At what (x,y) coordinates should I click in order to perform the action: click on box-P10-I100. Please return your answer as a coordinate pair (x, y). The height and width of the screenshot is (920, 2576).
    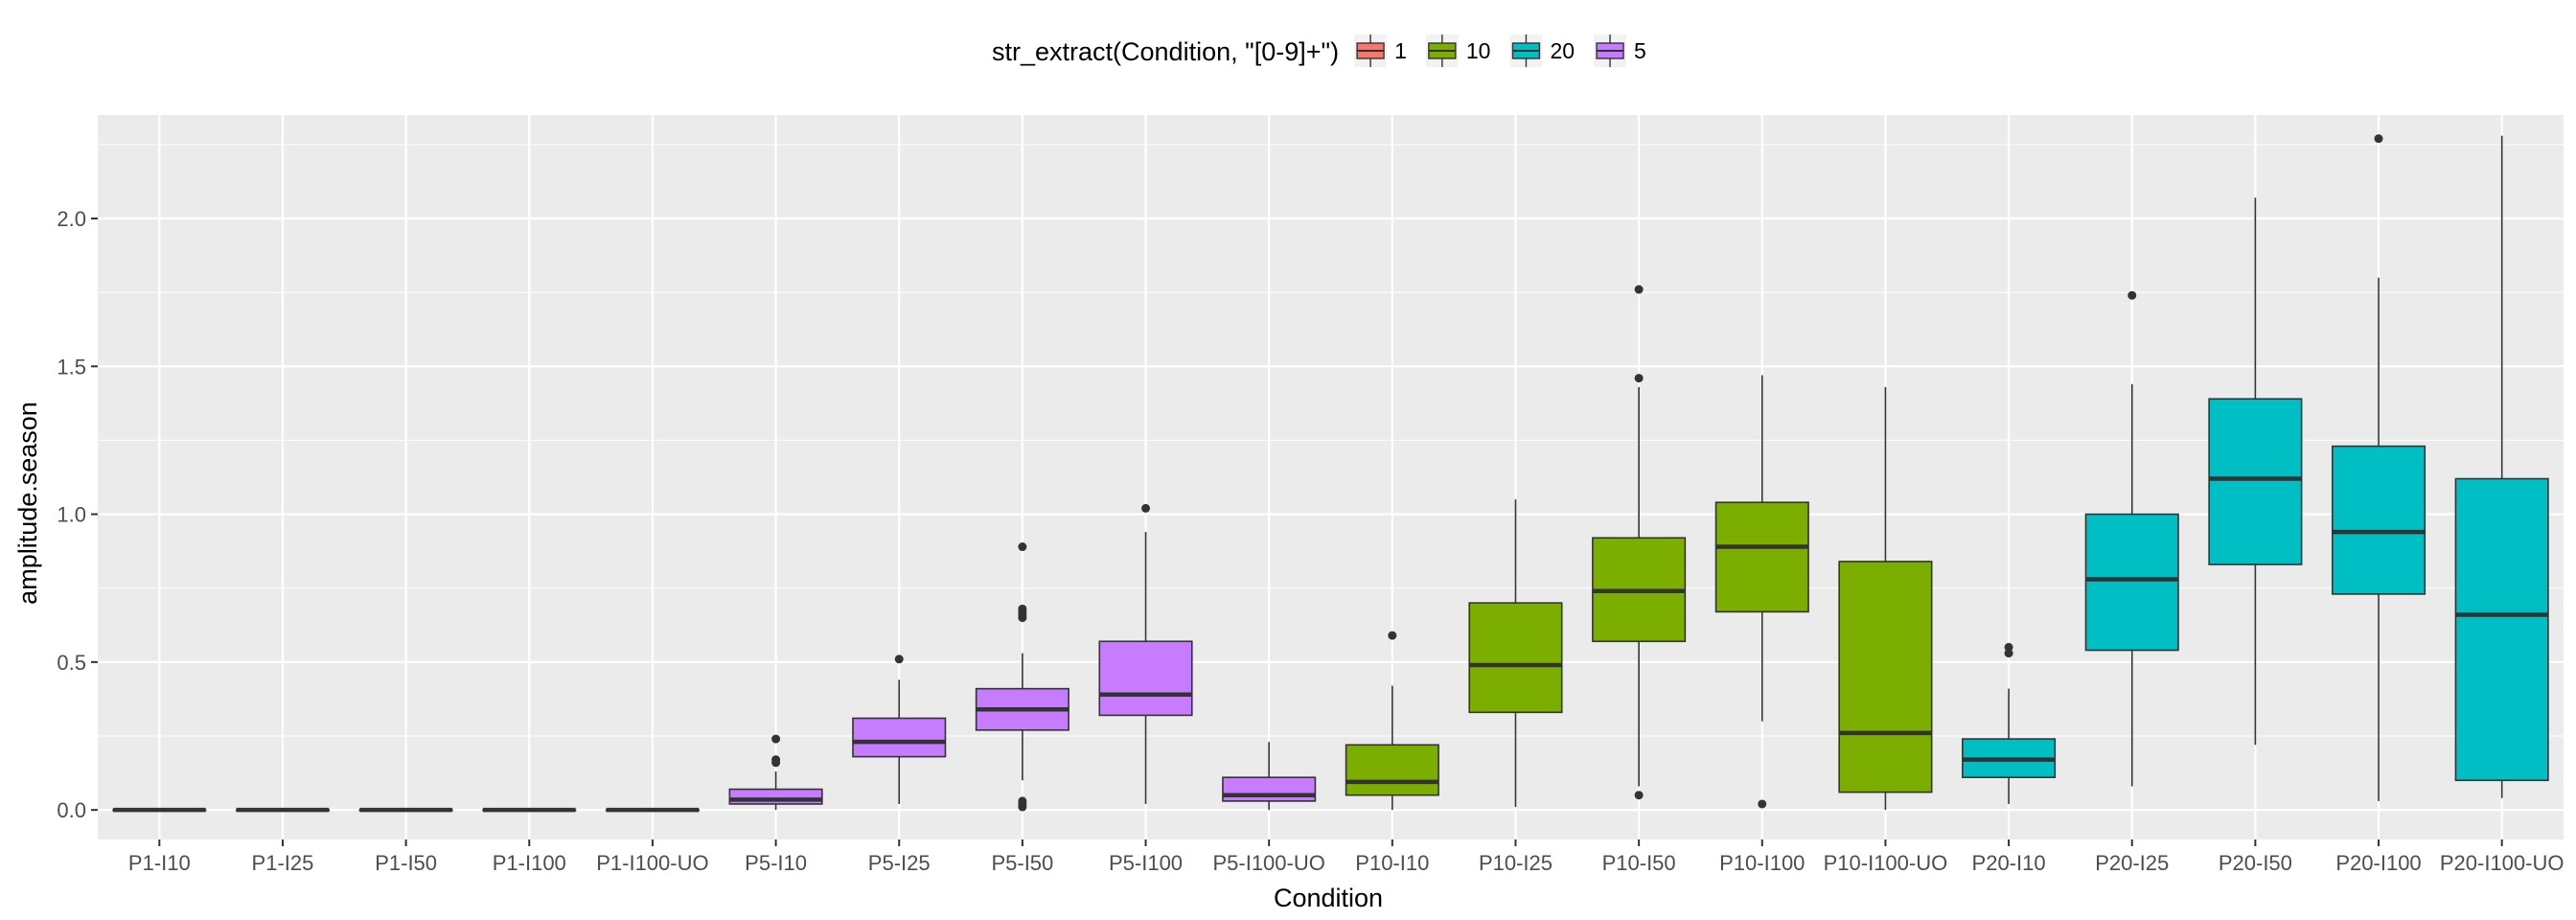
    Looking at the image, I should click on (1761, 592).